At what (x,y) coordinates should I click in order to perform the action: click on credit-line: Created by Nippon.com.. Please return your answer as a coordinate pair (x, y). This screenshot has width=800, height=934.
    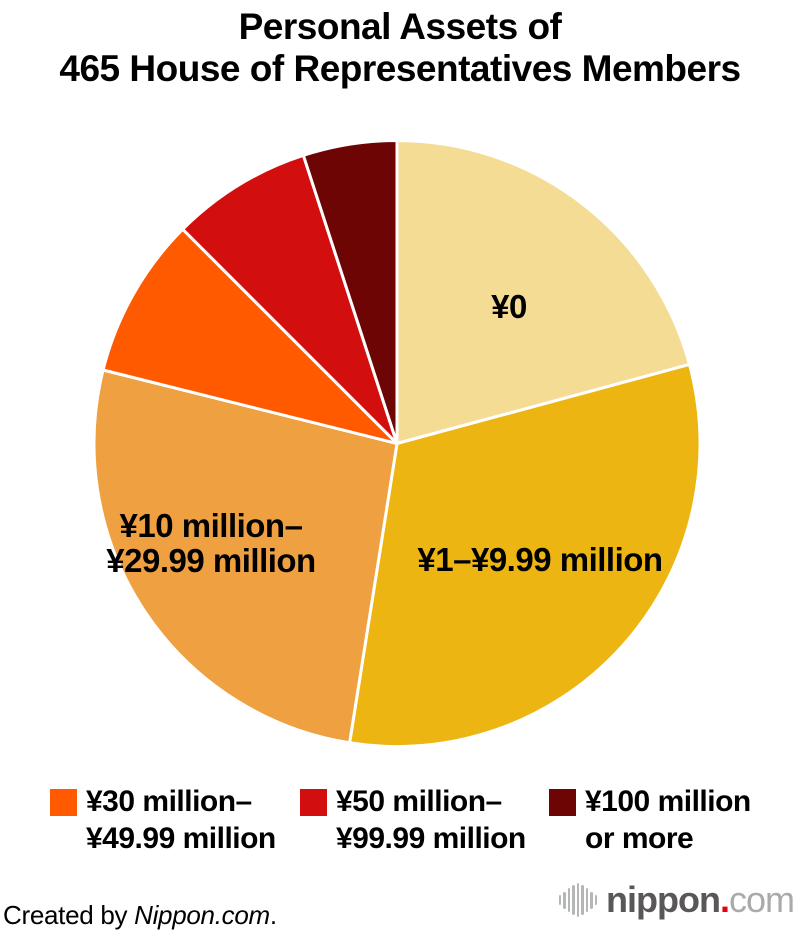
    Looking at the image, I should click on (140, 915).